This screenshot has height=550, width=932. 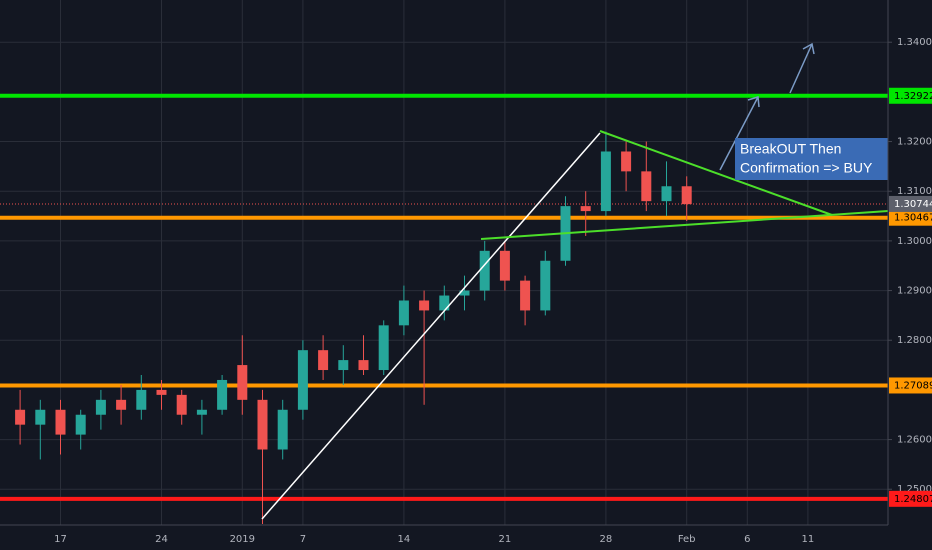 What do you see at coordinates (913, 499) in the screenshot?
I see `level-label: 1.24807` at bounding box center [913, 499].